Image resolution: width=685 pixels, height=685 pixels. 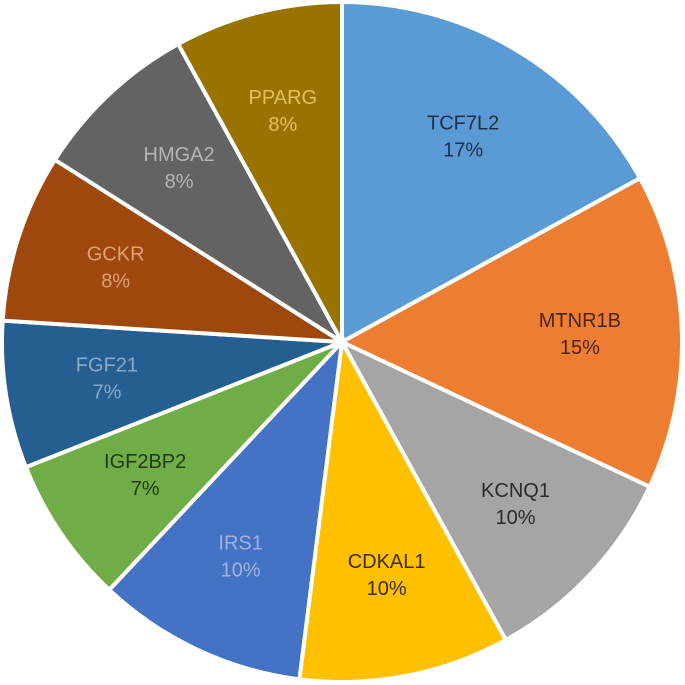 I want to click on pie-label-name: CDKAL1, so click(x=387, y=562).